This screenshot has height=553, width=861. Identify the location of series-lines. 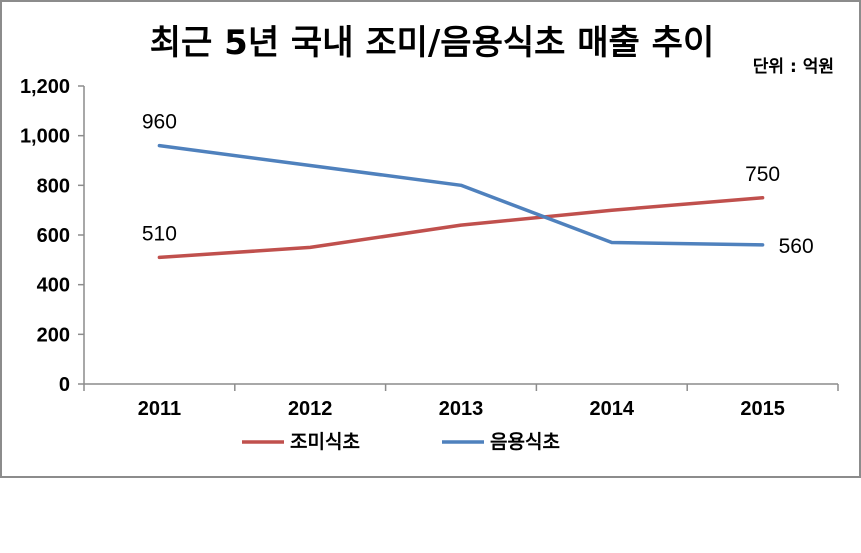
(461, 201).